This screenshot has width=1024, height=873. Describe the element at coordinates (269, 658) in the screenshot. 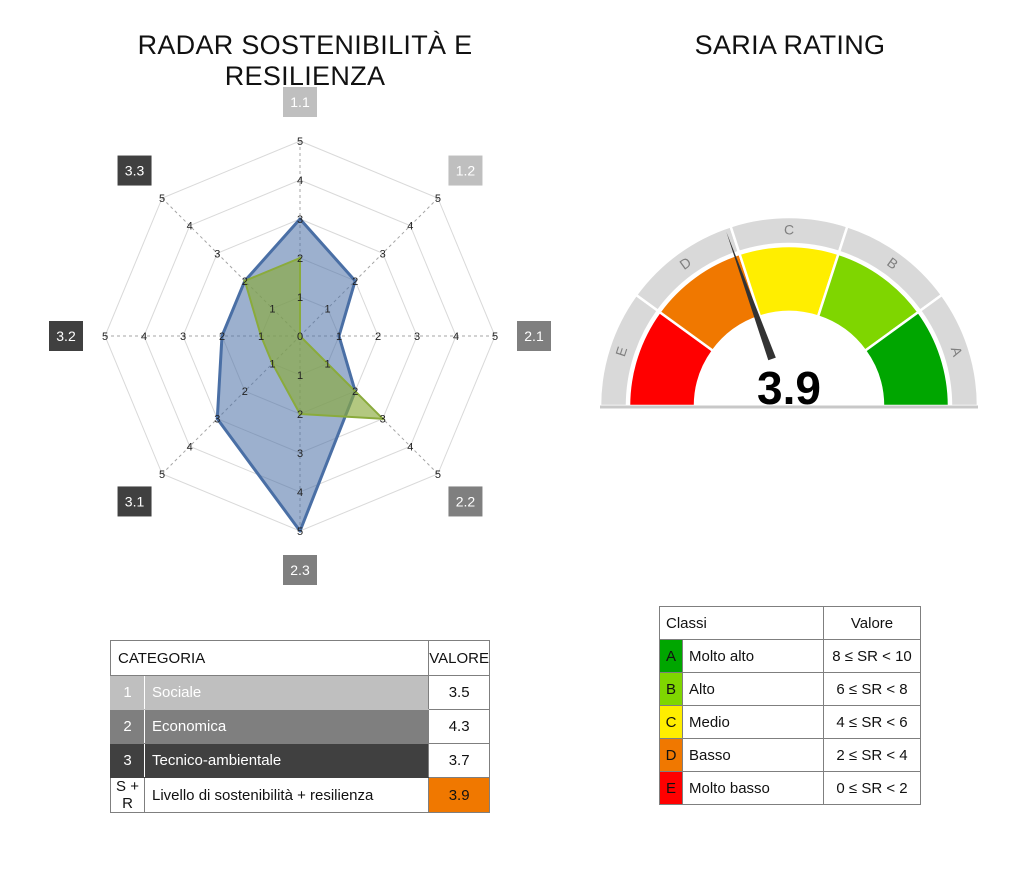

I see `category-header: CATEGORIA` at that location.